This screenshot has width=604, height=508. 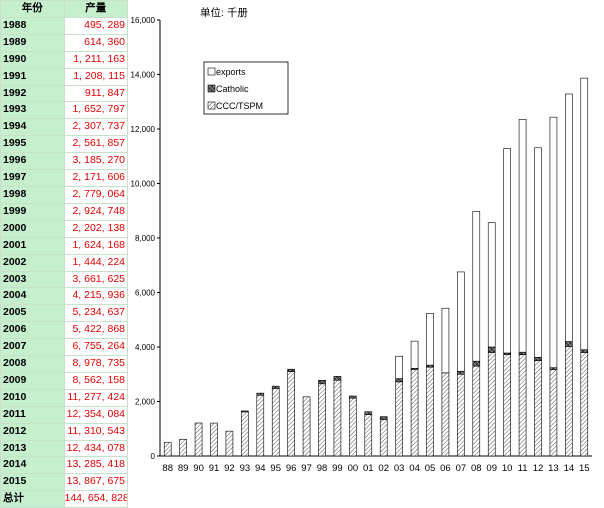 I want to click on output-cell: 4, 215, 936, so click(x=95, y=296).